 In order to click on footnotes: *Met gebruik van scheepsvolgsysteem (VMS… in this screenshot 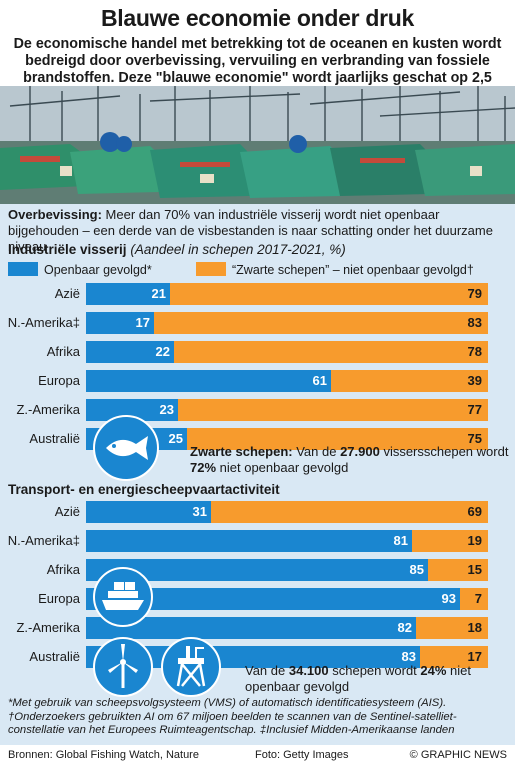, I will do `click(258, 717)`.